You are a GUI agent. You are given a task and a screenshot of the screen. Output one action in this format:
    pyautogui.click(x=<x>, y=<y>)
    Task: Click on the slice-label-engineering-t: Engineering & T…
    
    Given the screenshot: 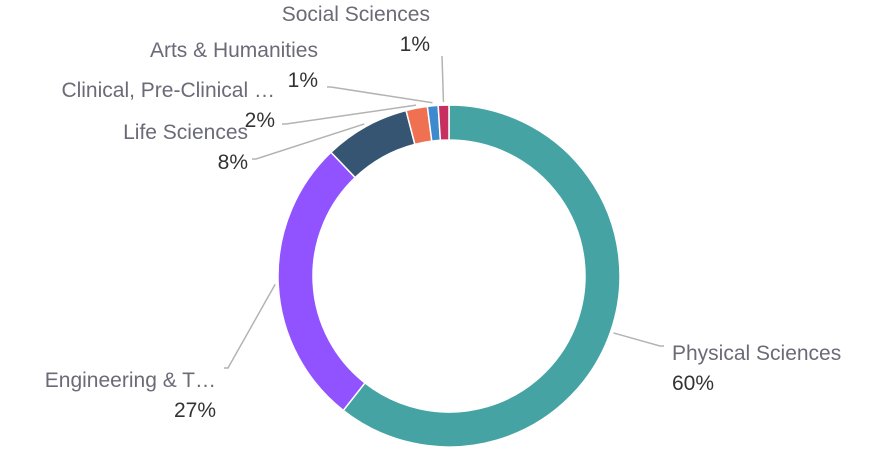 What is the action you would take?
    pyautogui.click(x=130, y=380)
    